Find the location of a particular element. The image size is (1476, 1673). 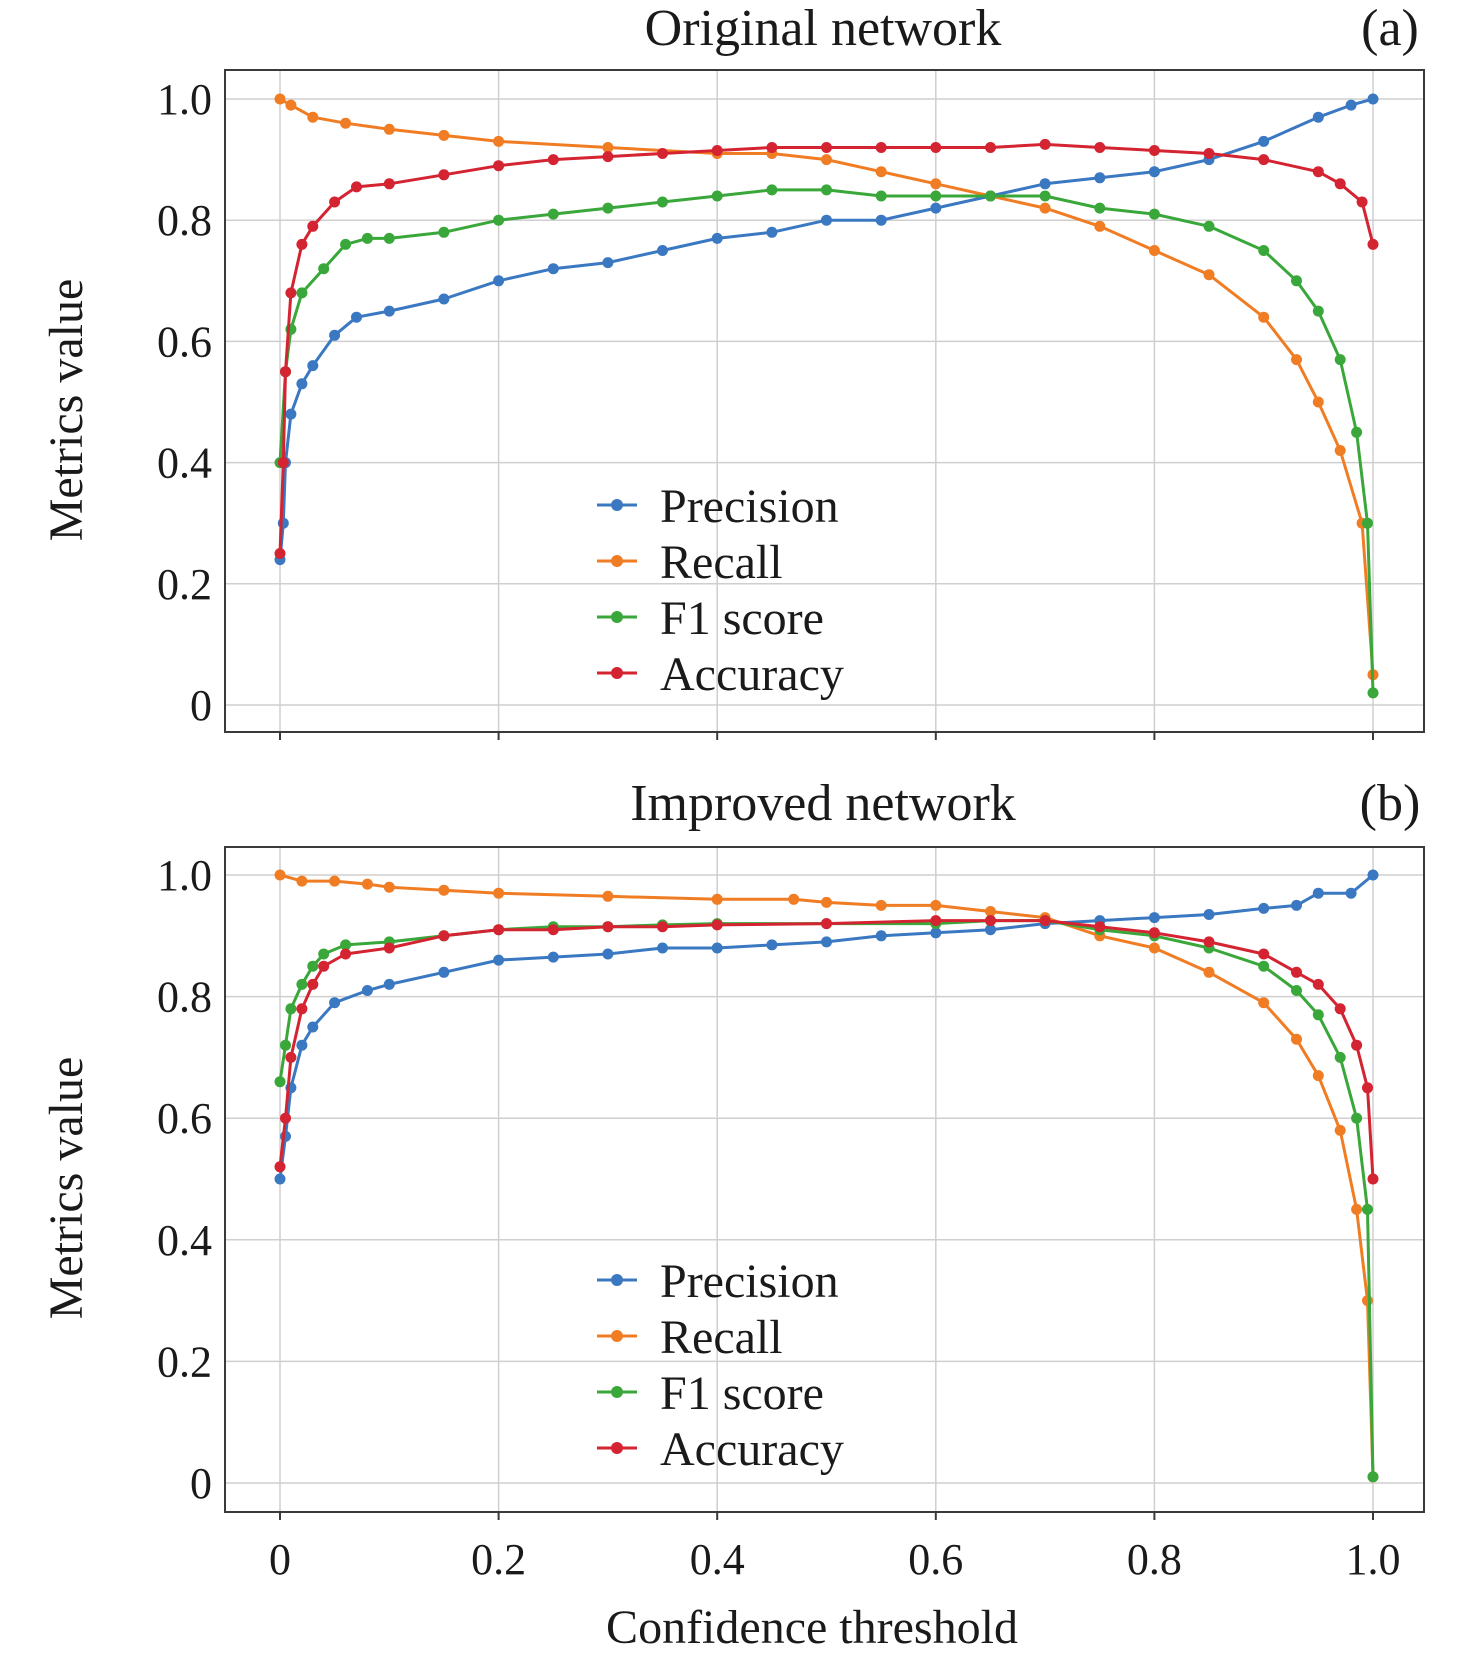

y-tick-label: 0 is located at coordinates (201, 1483).